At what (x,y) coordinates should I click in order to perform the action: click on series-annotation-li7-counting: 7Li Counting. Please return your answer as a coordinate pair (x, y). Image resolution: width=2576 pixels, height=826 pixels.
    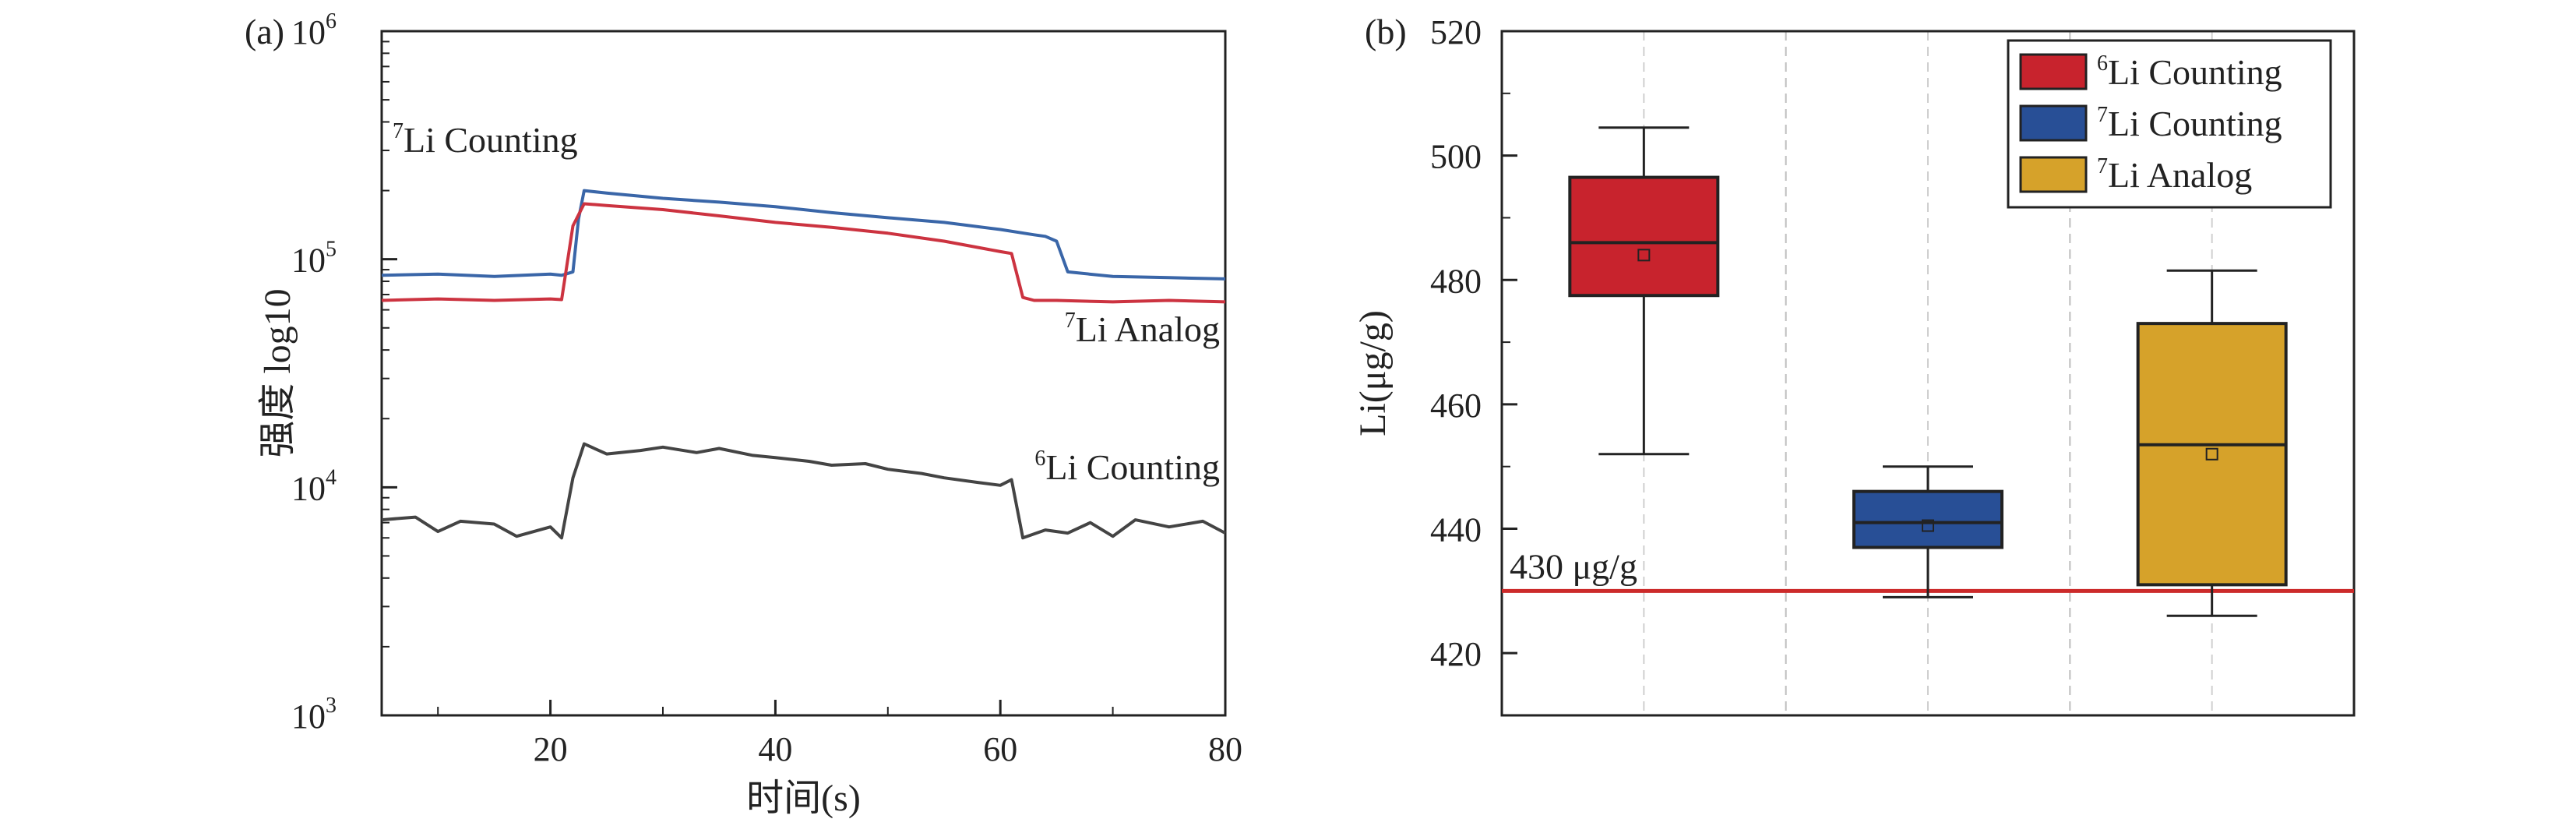
    Looking at the image, I should click on (486, 140).